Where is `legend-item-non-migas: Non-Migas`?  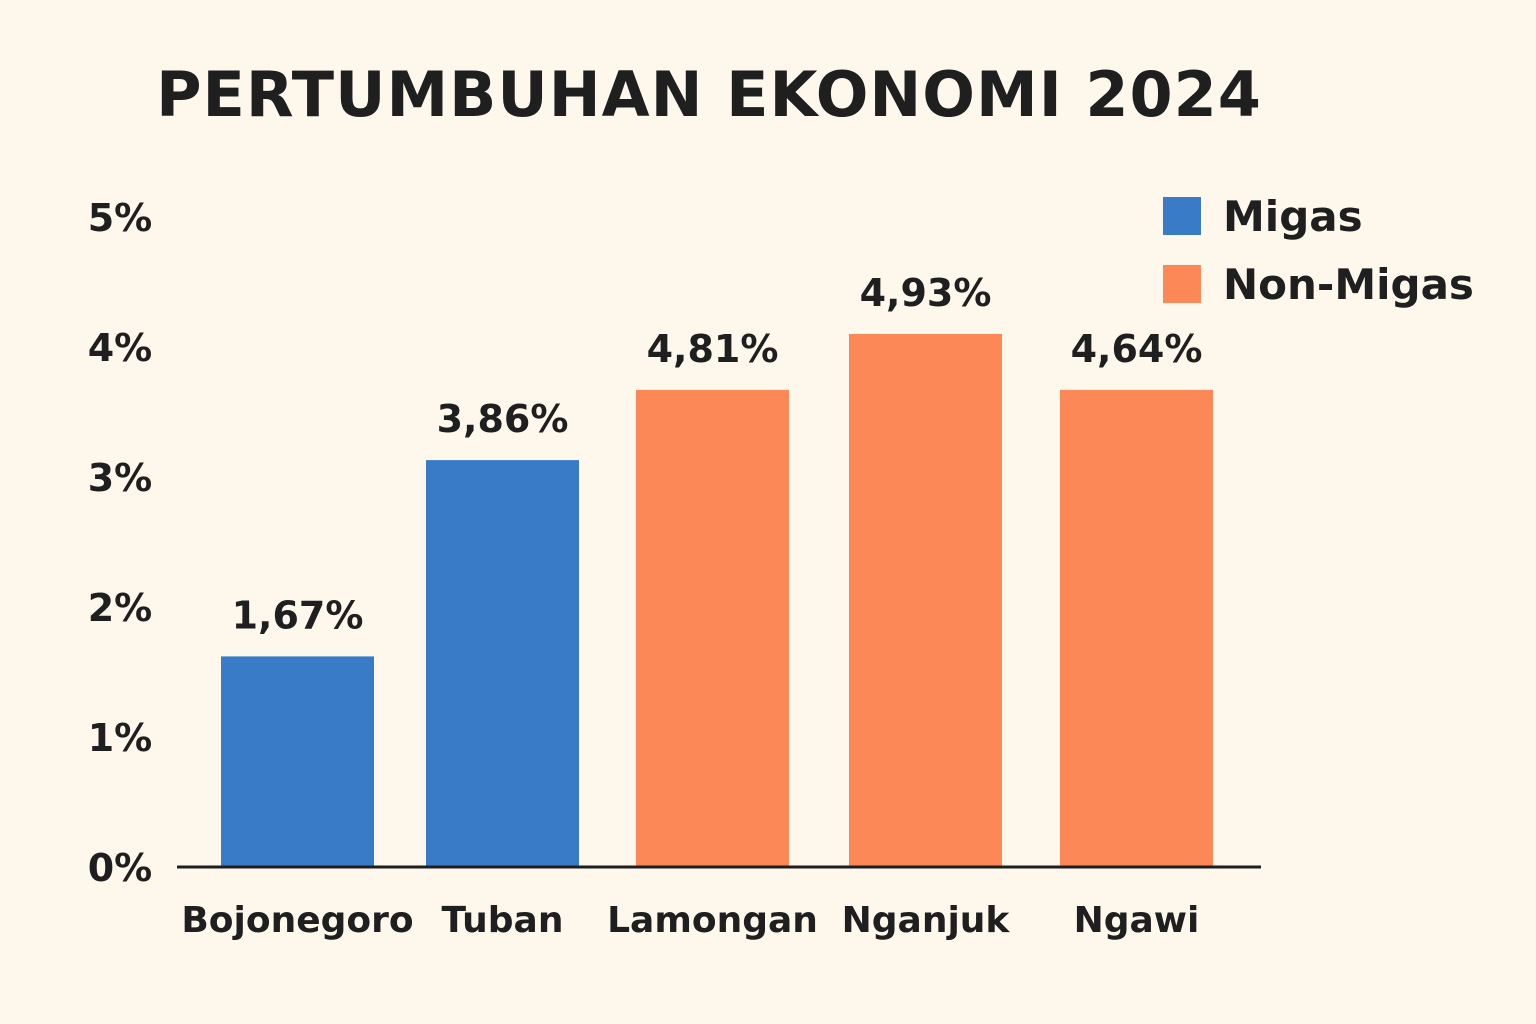 legend-item-non-migas: Non-Migas is located at coordinates (1318, 284).